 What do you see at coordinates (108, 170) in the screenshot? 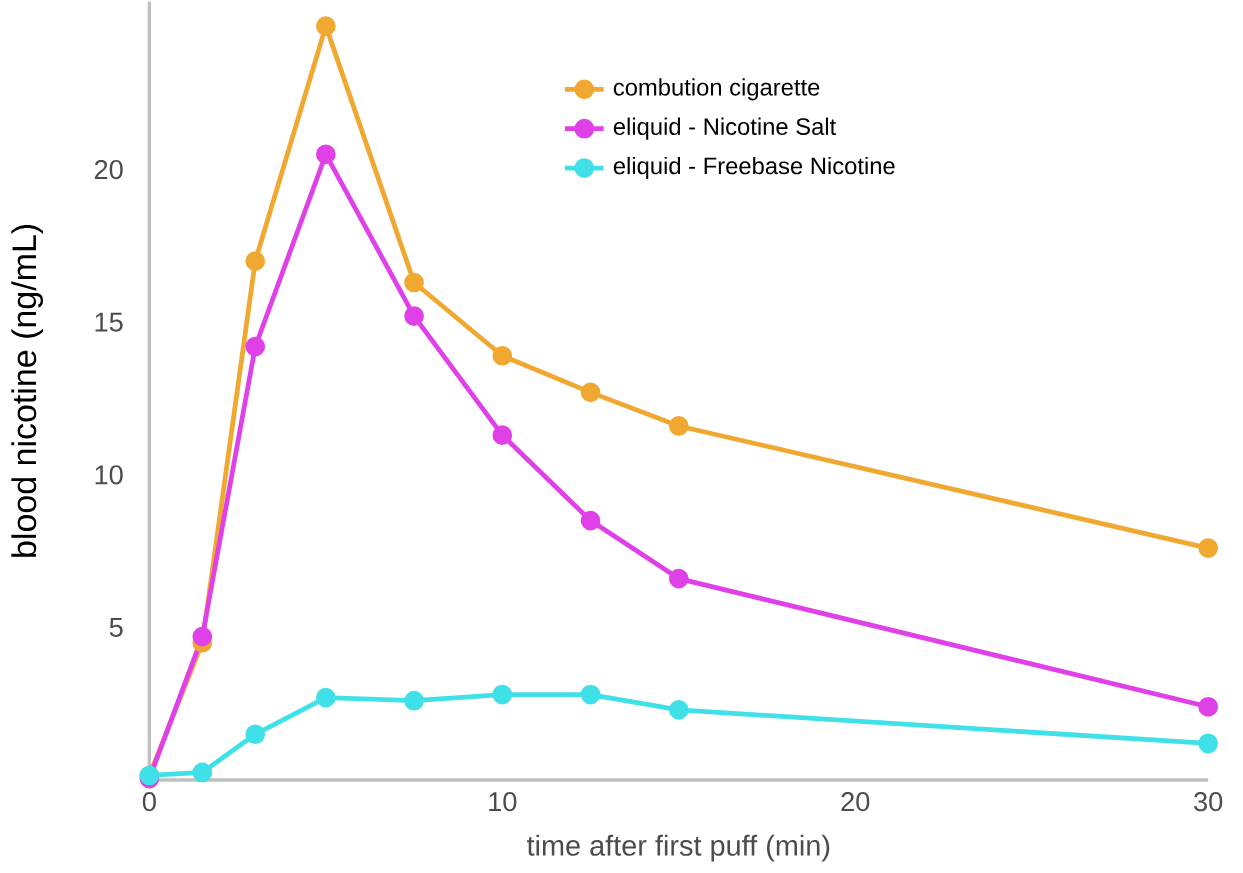
I see `y-tick-label: 20` at bounding box center [108, 170].